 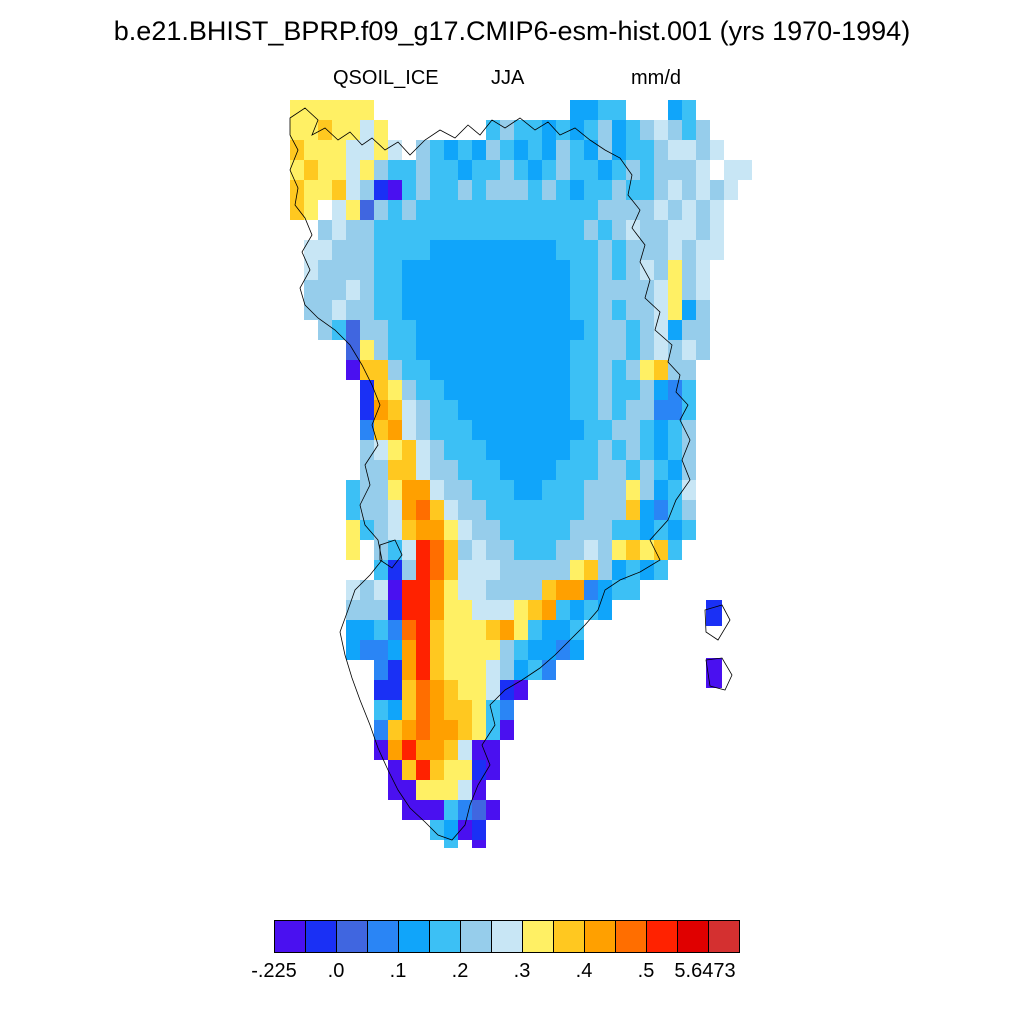 What do you see at coordinates (460, 971) in the screenshot?
I see `colorbar-label: .2` at bounding box center [460, 971].